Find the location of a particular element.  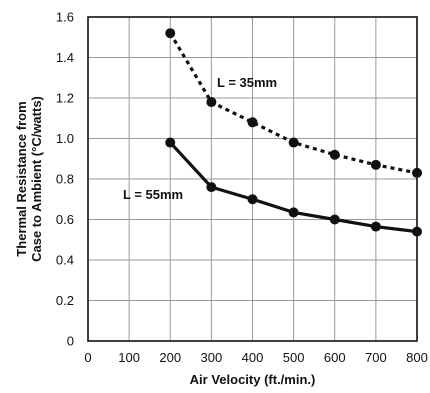

y-tick-label: 1.0 is located at coordinates (65, 138).